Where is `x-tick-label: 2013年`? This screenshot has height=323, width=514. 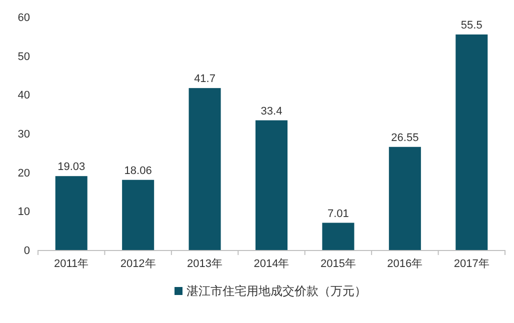
x-tick-label: 2013年 is located at coordinates (205, 264).